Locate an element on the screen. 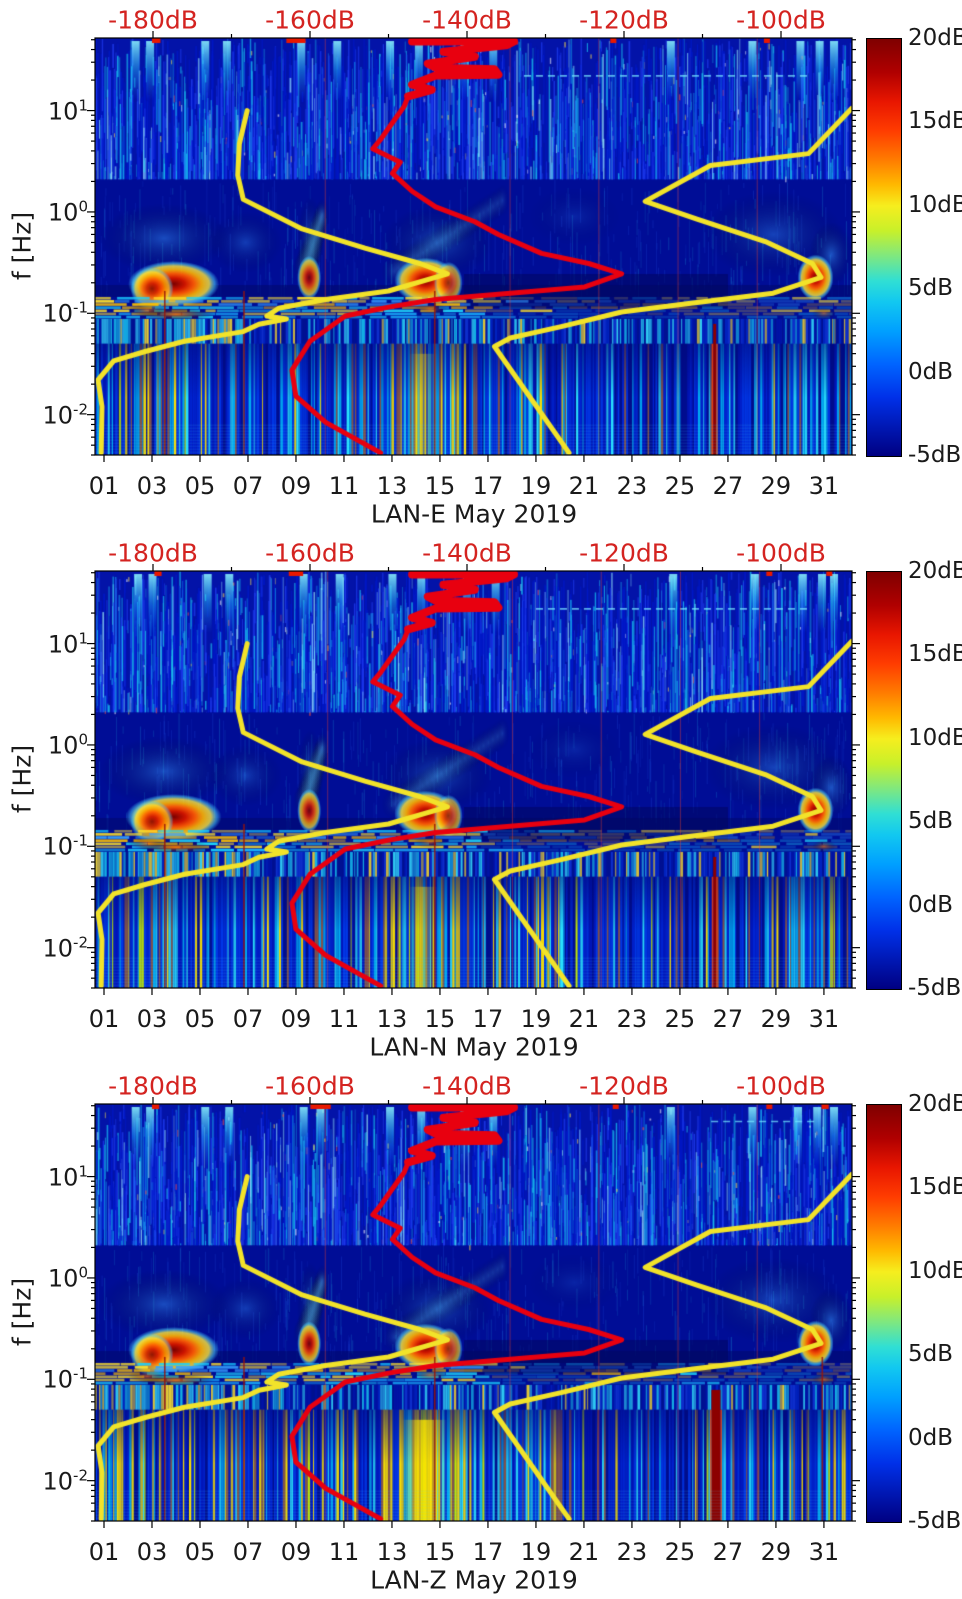  panel-title-lan-n: LAN-N May 2019 is located at coordinates (474, 1047).